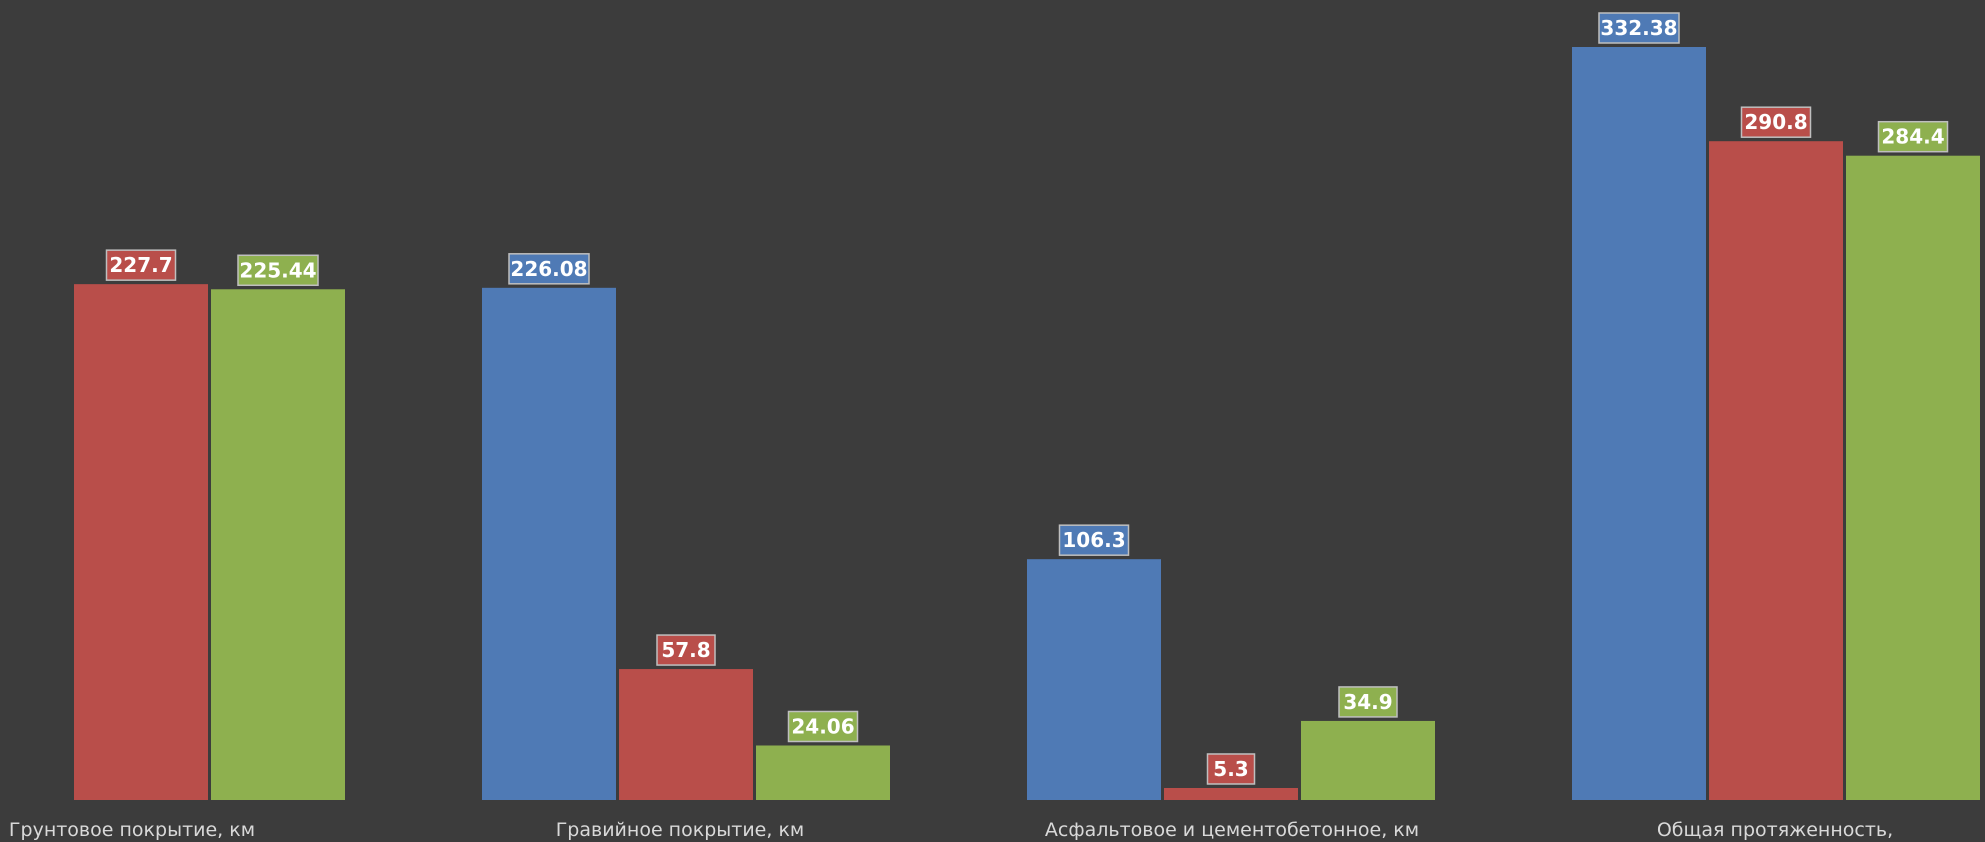  What do you see at coordinates (1232, 830) in the screenshot?
I see `category-label: Асфальтовое и цементобетонное, км` at bounding box center [1232, 830].